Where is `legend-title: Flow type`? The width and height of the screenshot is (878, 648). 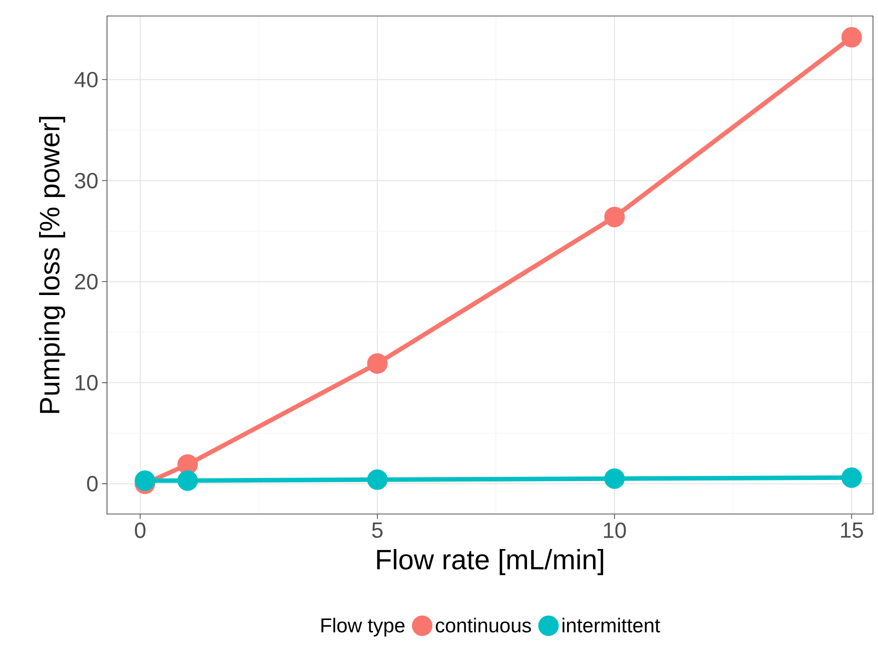
legend-title: Flow type is located at coordinates (362, 627).